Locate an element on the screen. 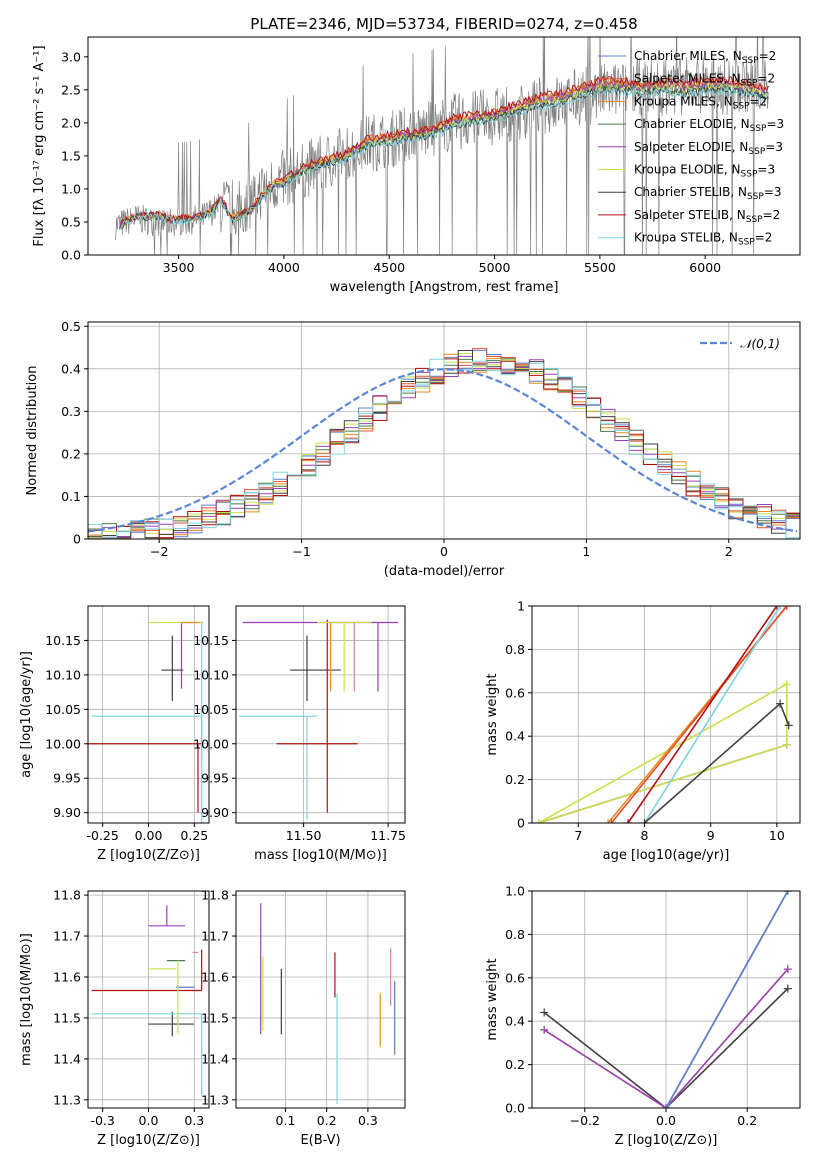 This screenshot has width=819, height=1170. y-tick-label: 0.0 is located at coordinates (515, 1108).